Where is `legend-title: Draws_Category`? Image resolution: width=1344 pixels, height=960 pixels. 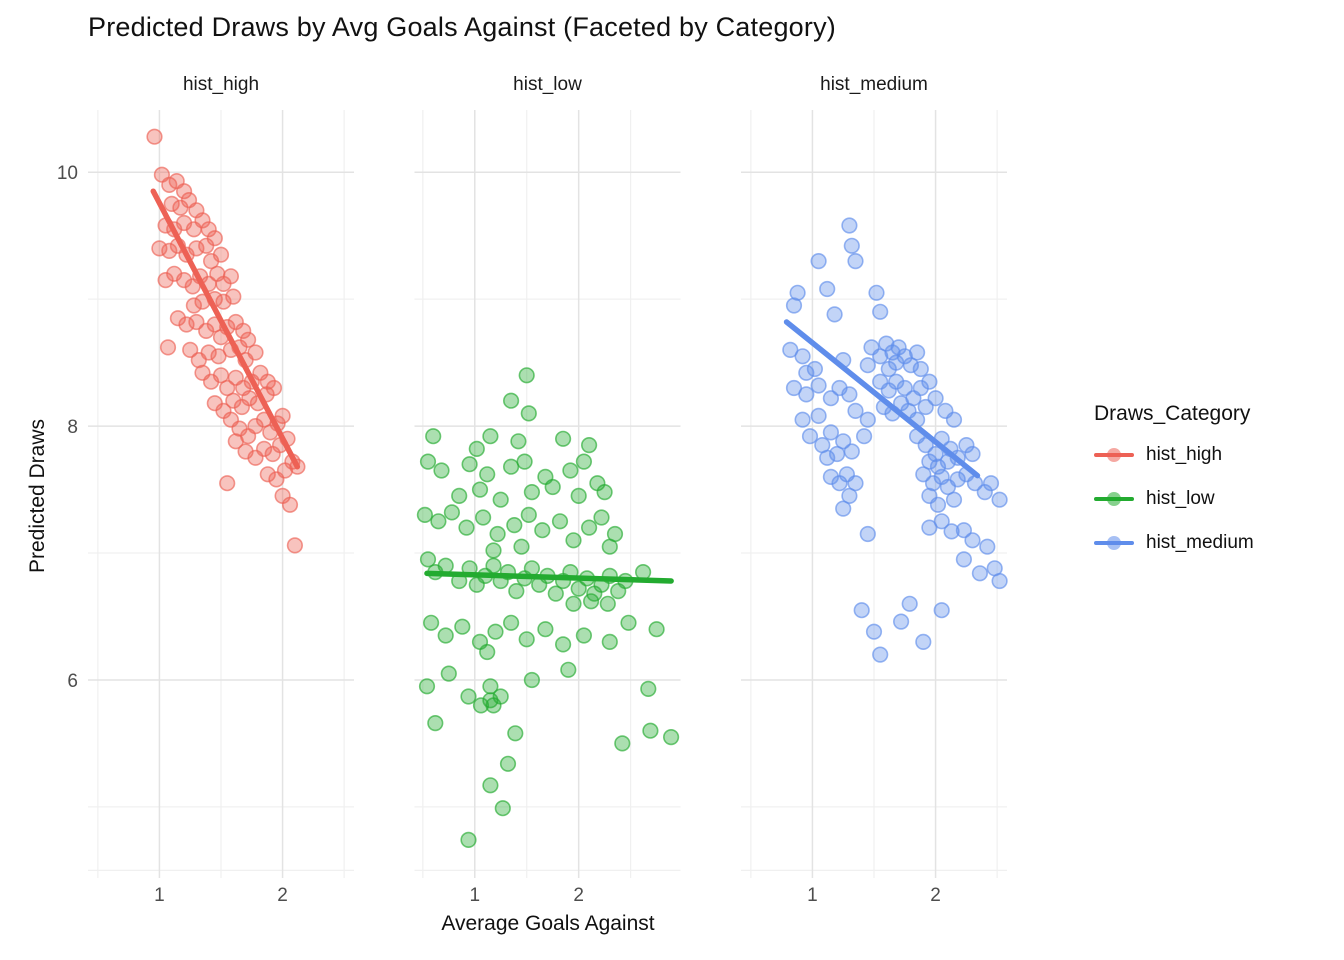
legend-title: Draws_Category is located at coordinates (1172, 413).